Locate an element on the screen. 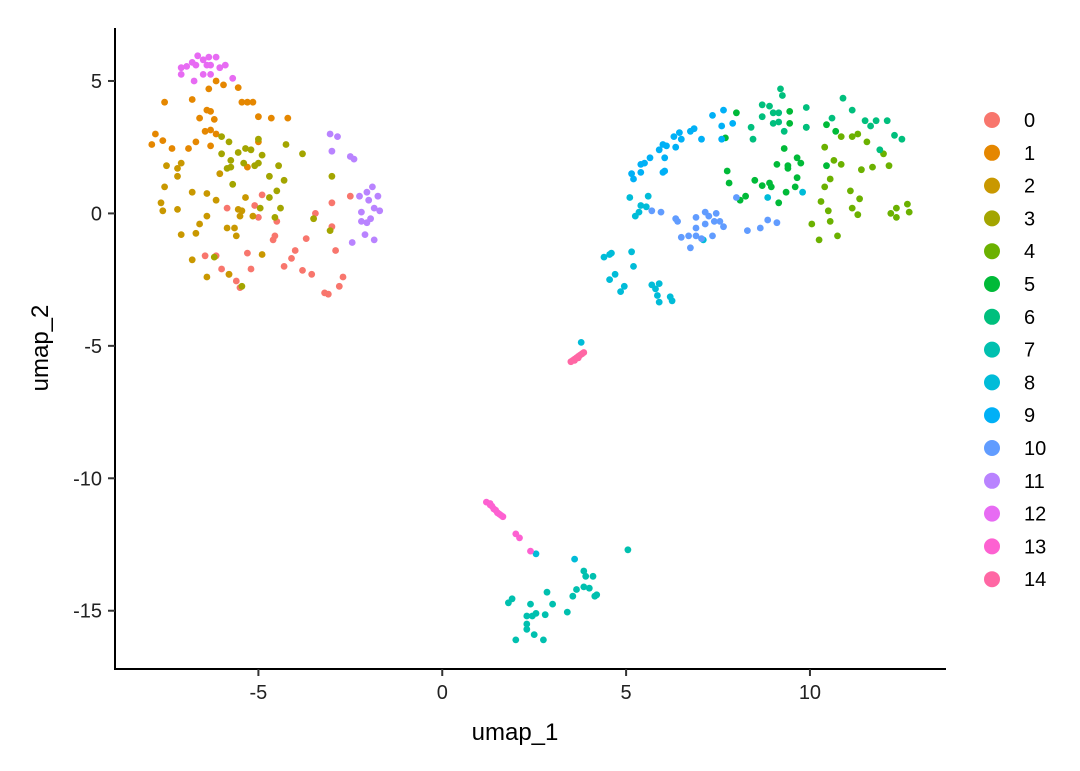 This screenshot has height=771, width=1080. legend-label: 9 is located at coordinates (1029, 416).